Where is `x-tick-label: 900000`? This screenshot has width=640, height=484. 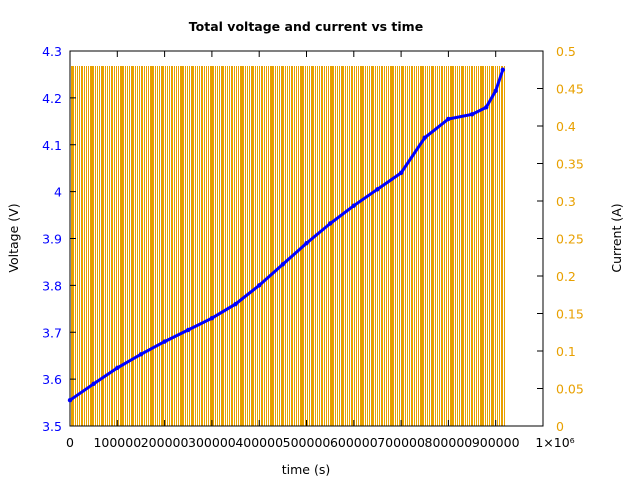
x-tick-label: 900000 is located at coordinates (496, 442).